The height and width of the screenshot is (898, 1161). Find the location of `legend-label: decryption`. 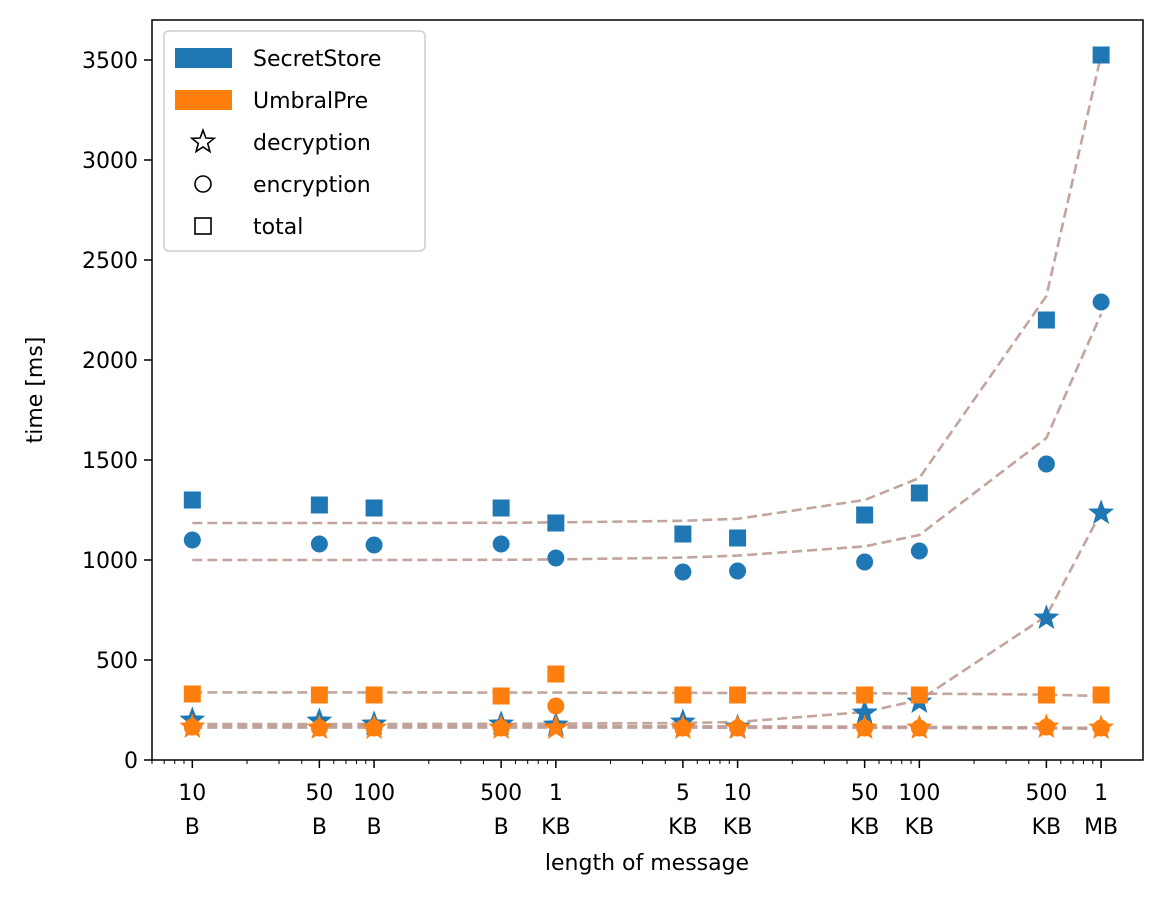

legend-label: decryption is located at coordinates (312, 143).